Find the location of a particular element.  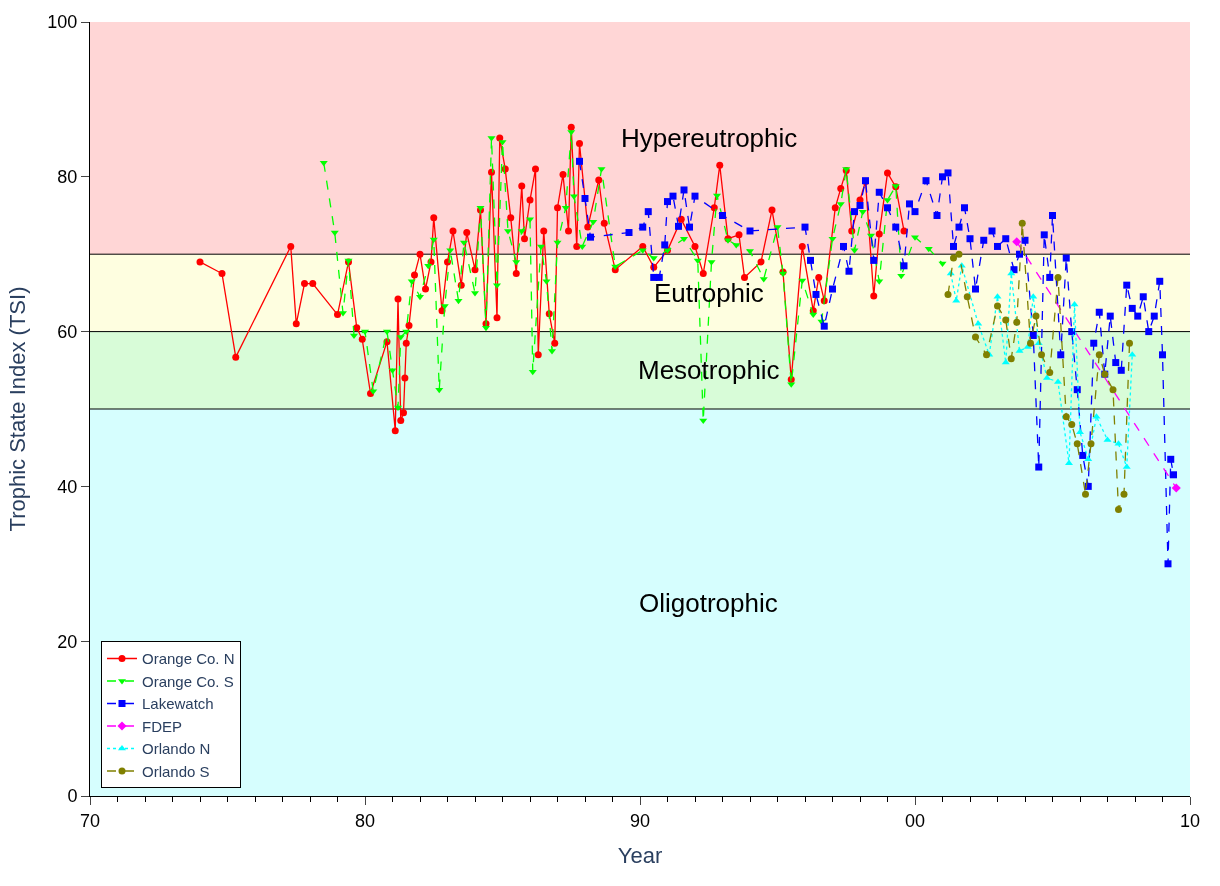

y-tick-label: 60 is located at coordinates (67, 331).